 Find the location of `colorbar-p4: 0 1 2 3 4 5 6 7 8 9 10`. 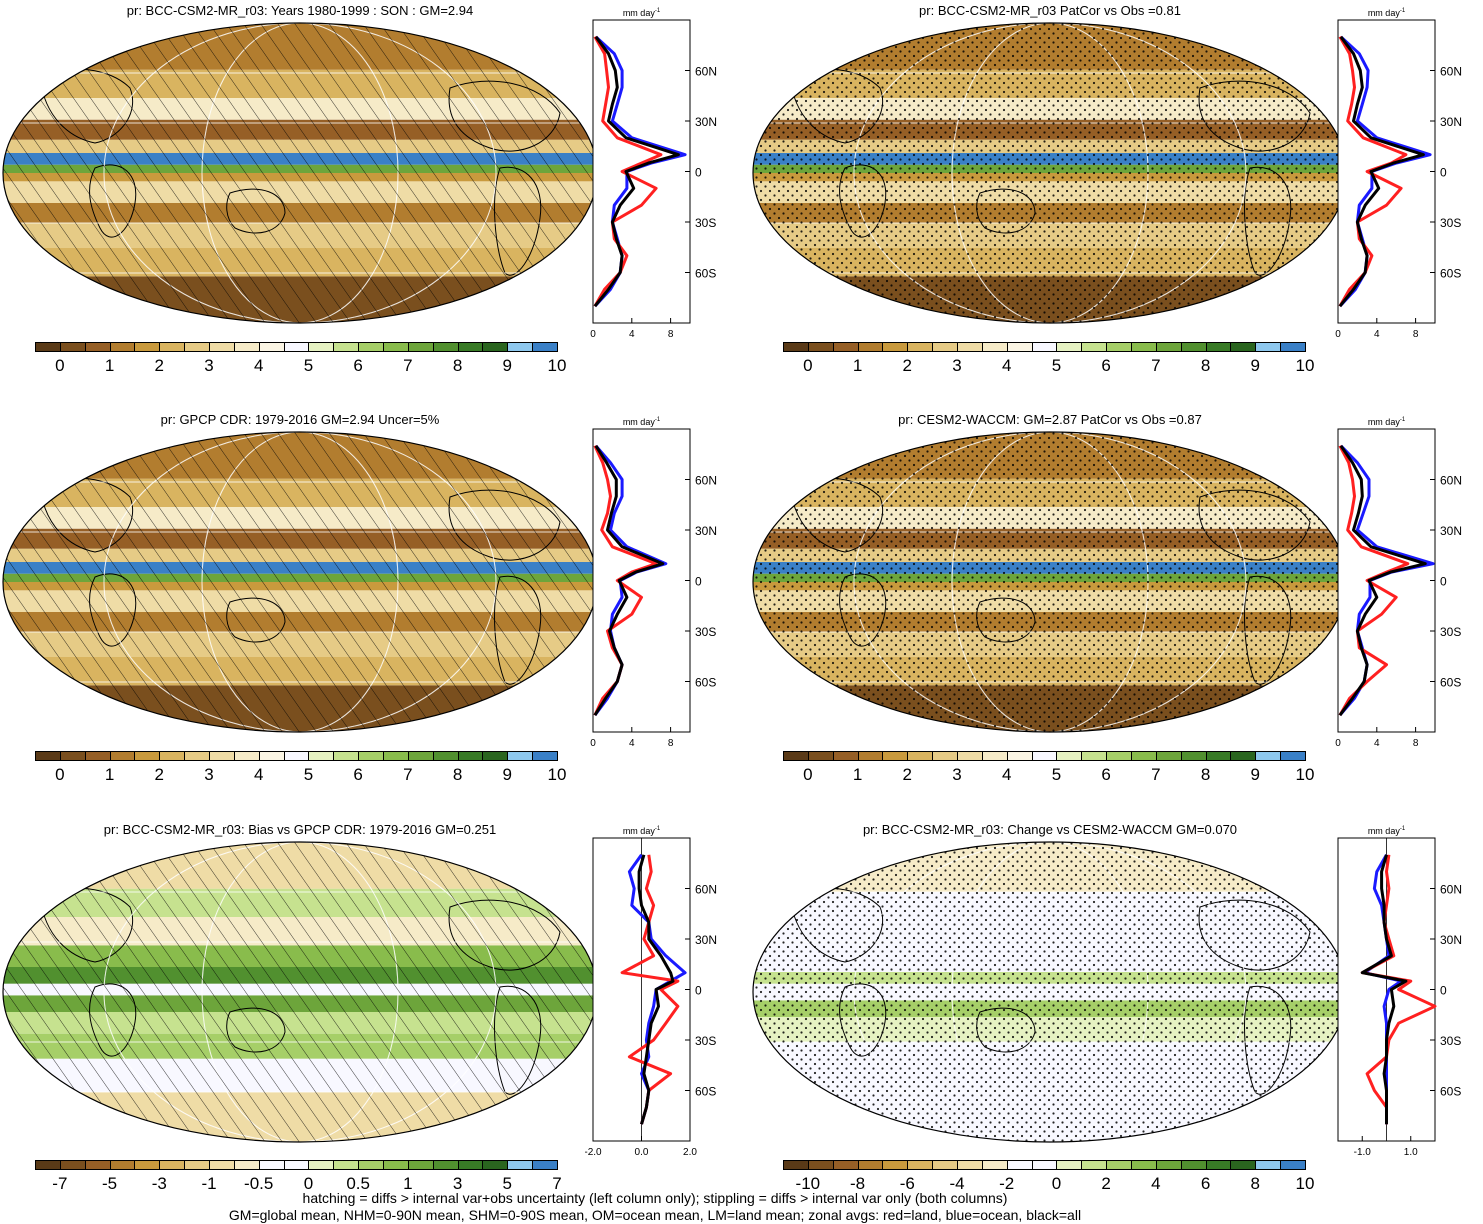

colorbar-p4: 0 1 2 3 4 5 6 7 8 9 10 is located at coordinates (1048, 770).